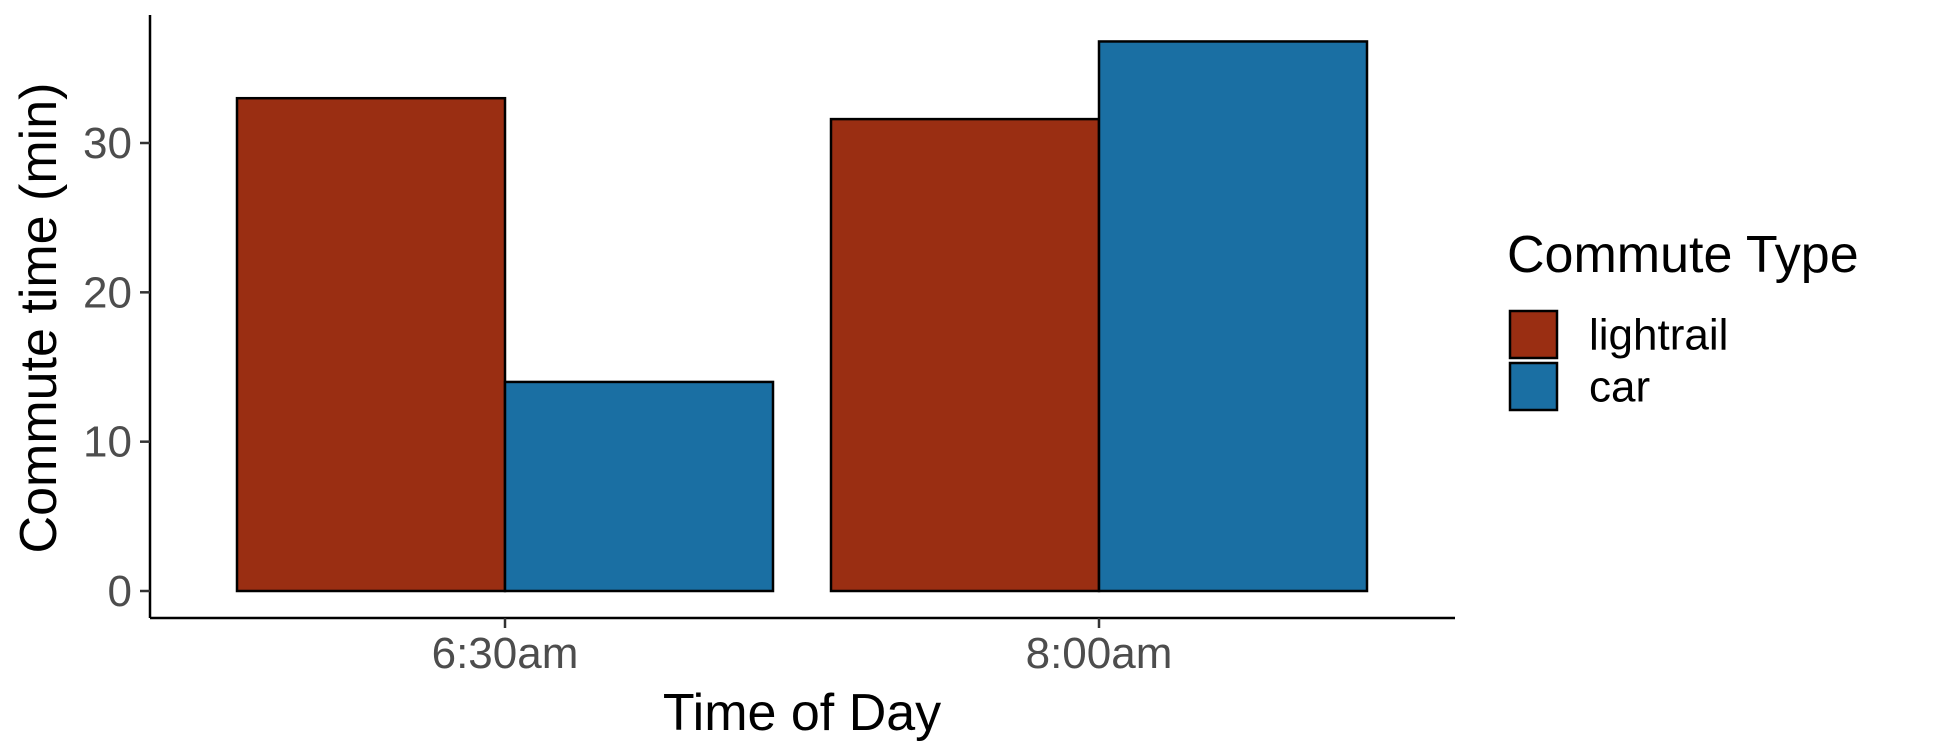 The image size is (1944, 756). Describe the element at coordinates (116, 367) in the screenshot. I see `y-ticks: 0 10 20 30` at that location.